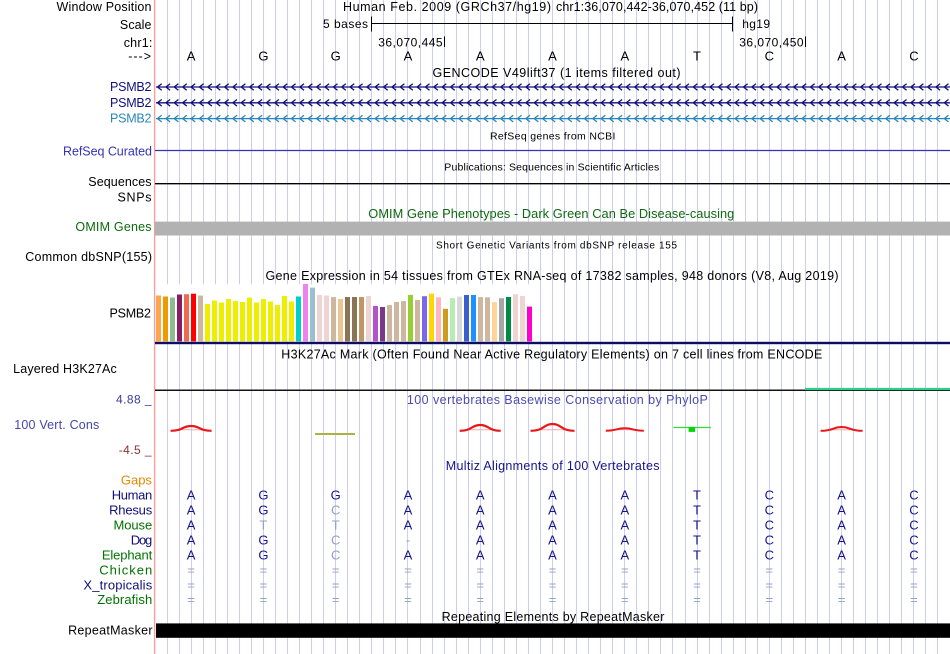  I want to click on svg-text: Dog, so click(141, 539).